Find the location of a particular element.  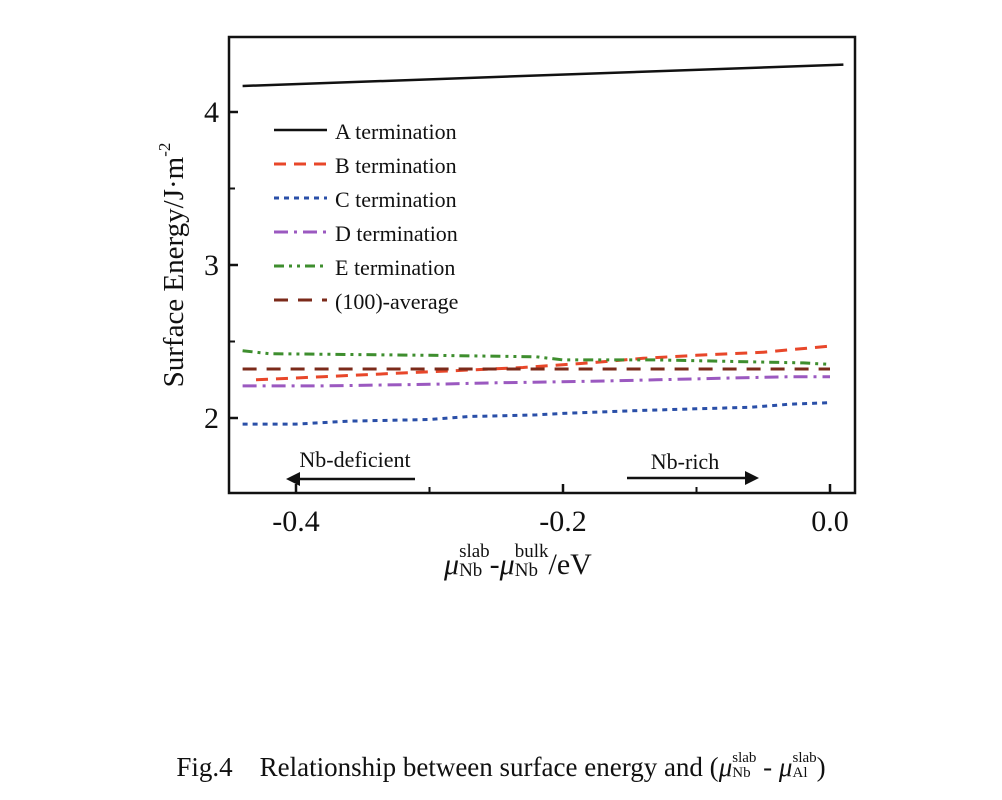

arrow-left-icon is located at coordinates (293, 479).